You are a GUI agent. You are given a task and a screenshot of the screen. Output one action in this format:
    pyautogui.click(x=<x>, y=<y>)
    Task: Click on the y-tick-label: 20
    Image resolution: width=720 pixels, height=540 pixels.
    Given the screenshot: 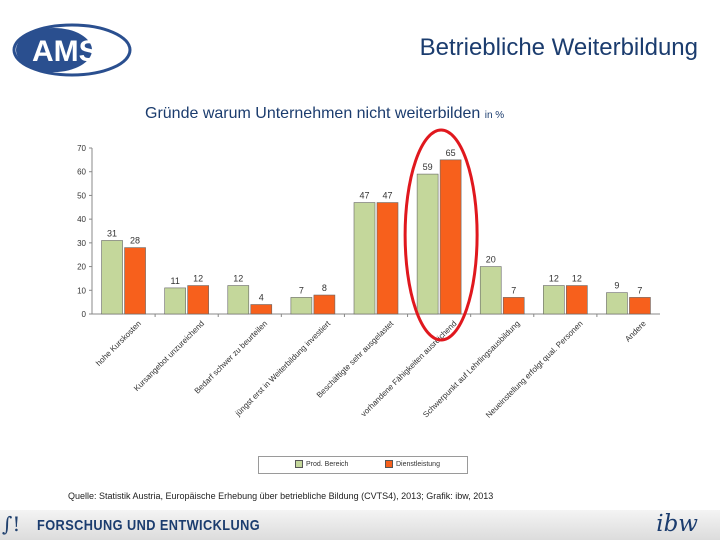 What is the action you would take?
    pyautogui.click(x=81, y=267)
    